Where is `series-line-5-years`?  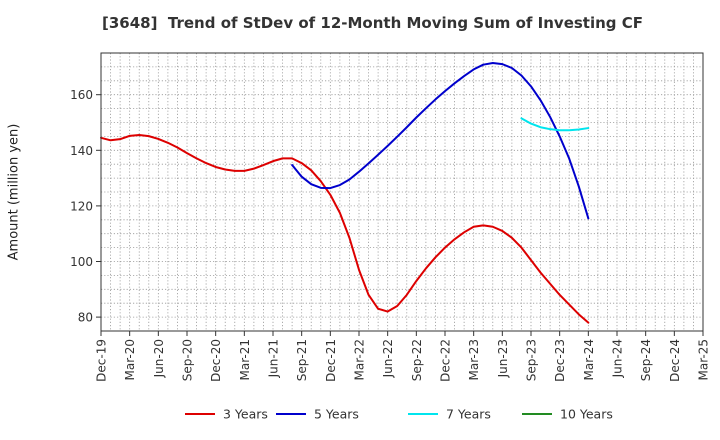 series-line-5-years is located at coordinates (440, 141).